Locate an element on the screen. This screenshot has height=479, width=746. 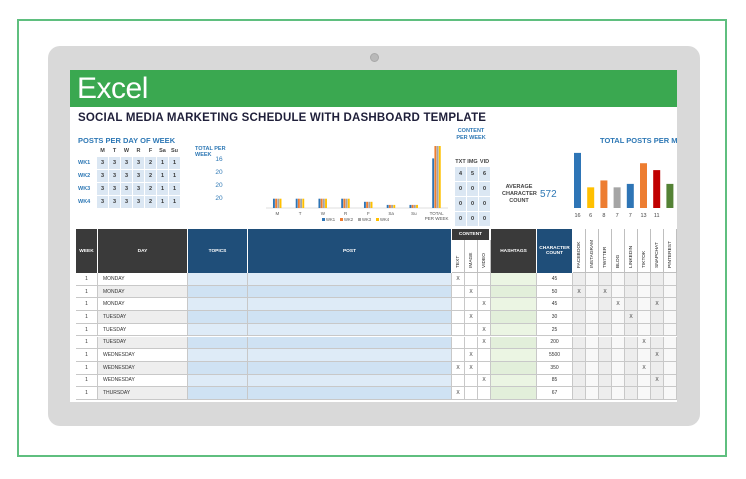
table-cell: 2 is located at coordinates (150, 163).